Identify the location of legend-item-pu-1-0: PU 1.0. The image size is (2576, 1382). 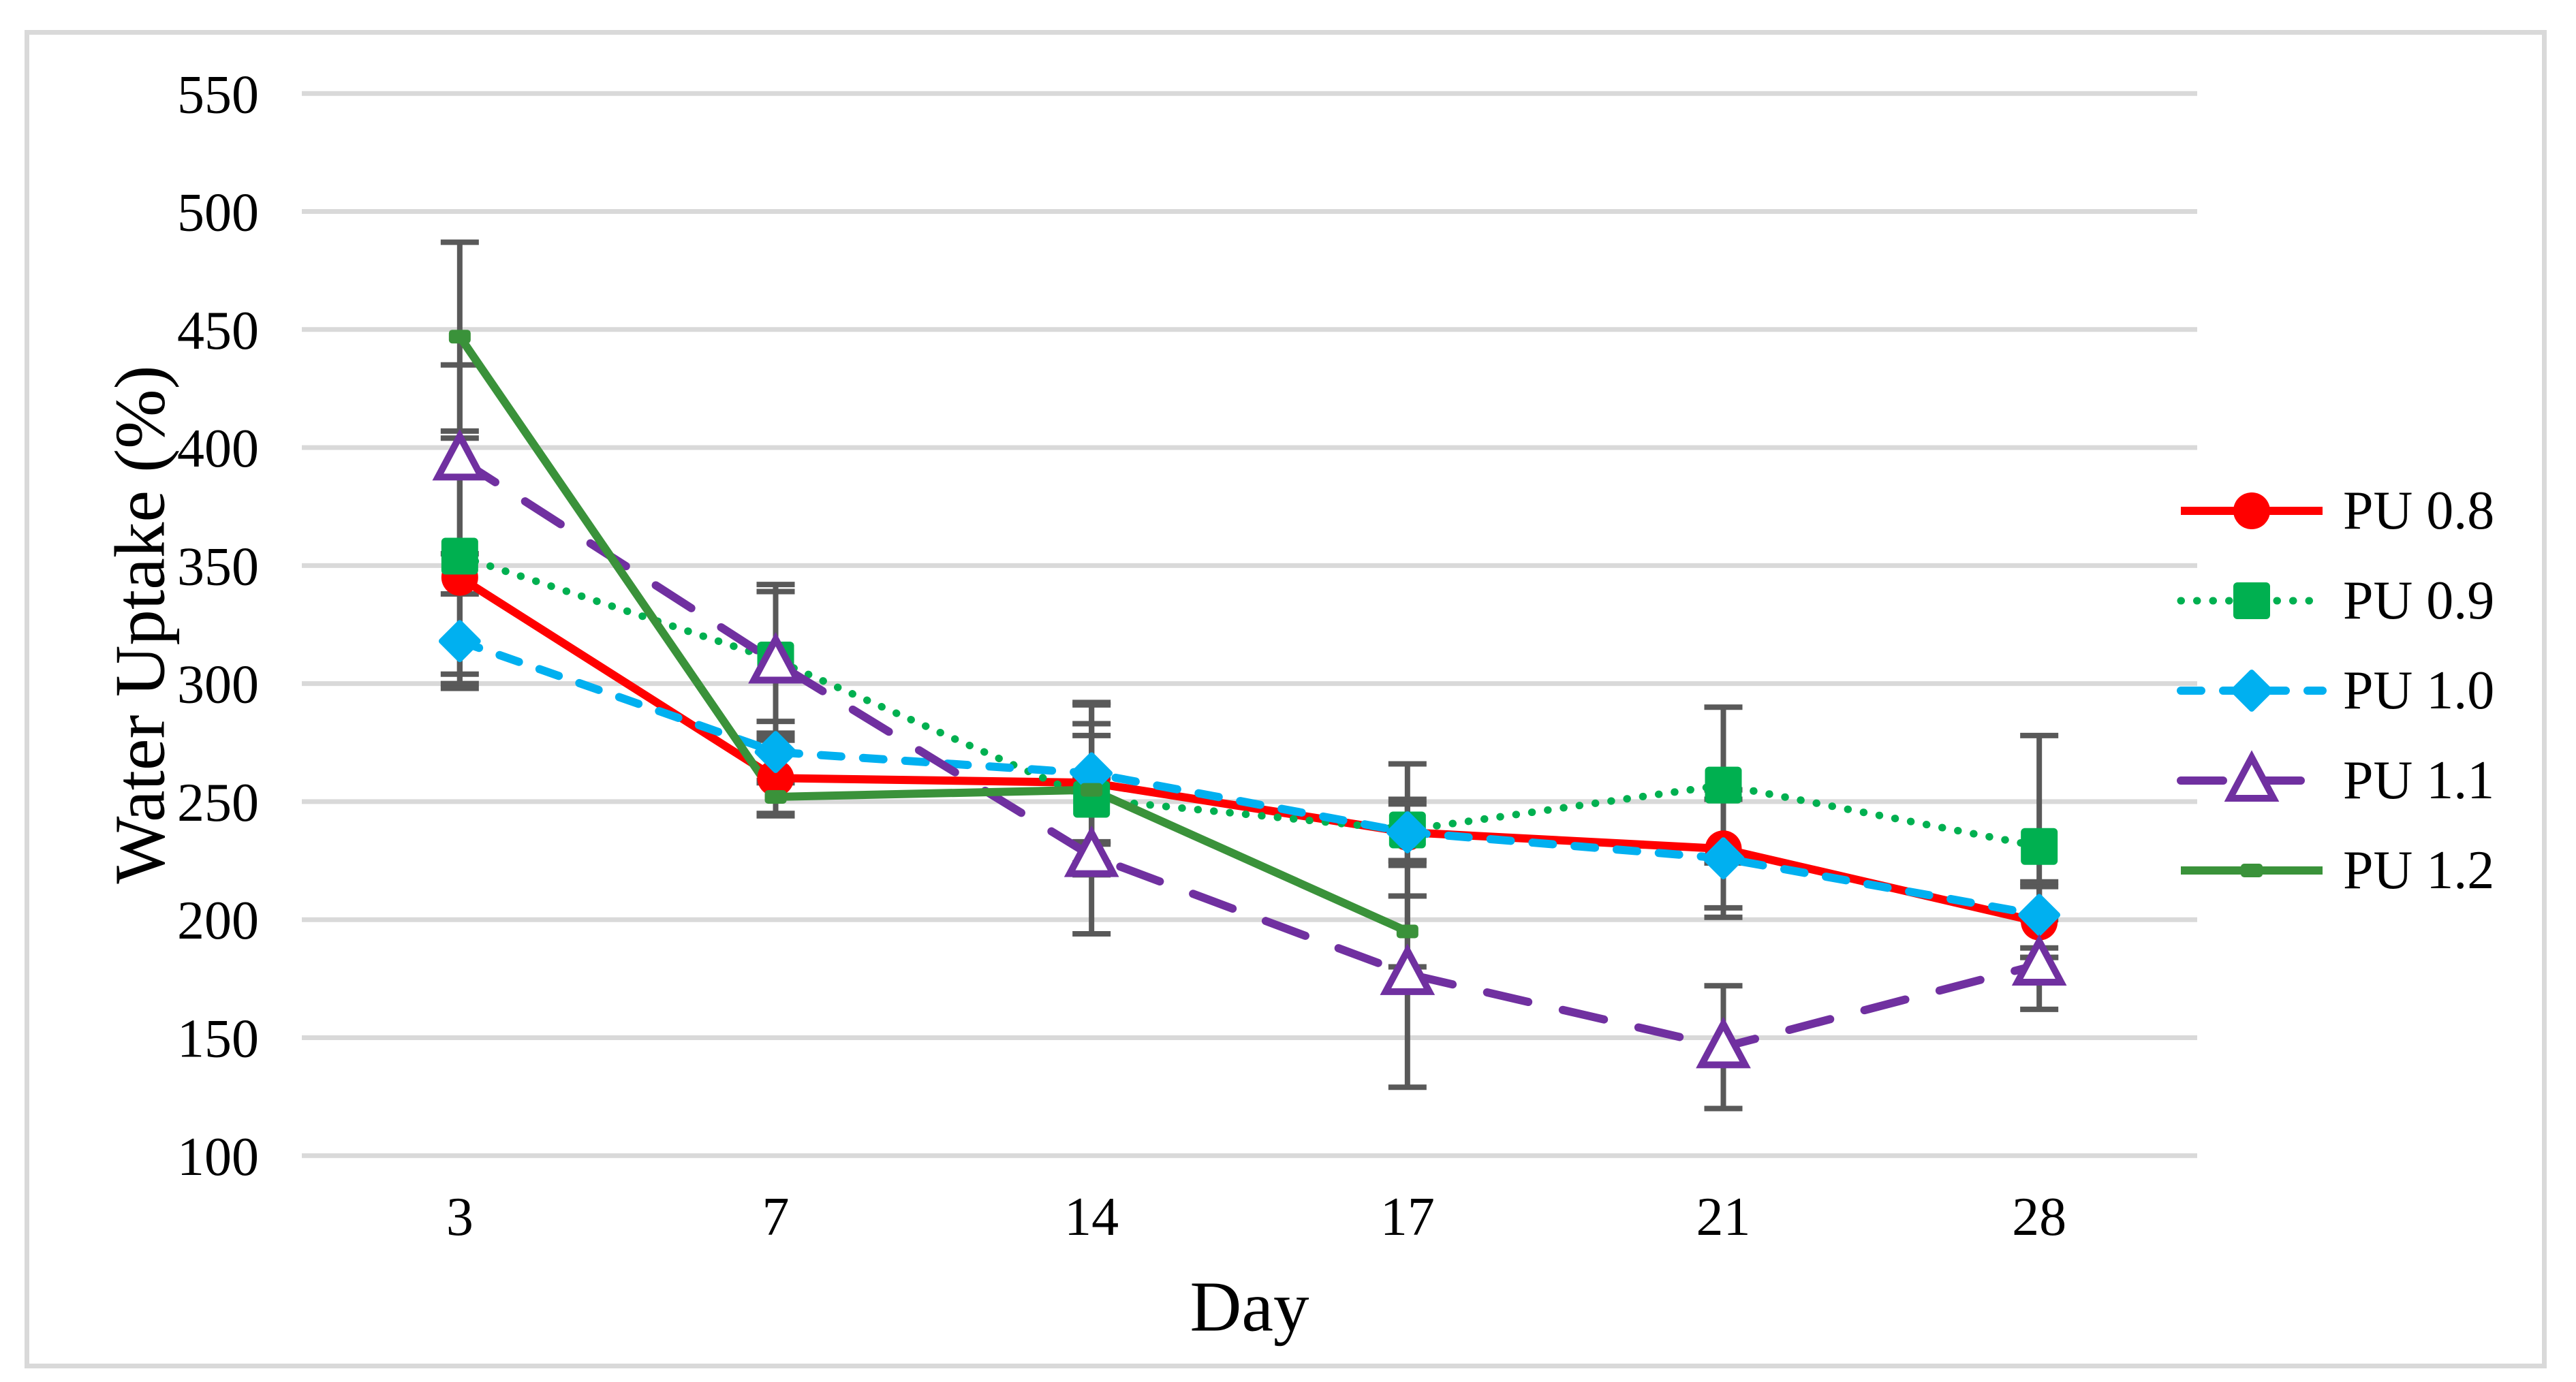
(2335, 691).